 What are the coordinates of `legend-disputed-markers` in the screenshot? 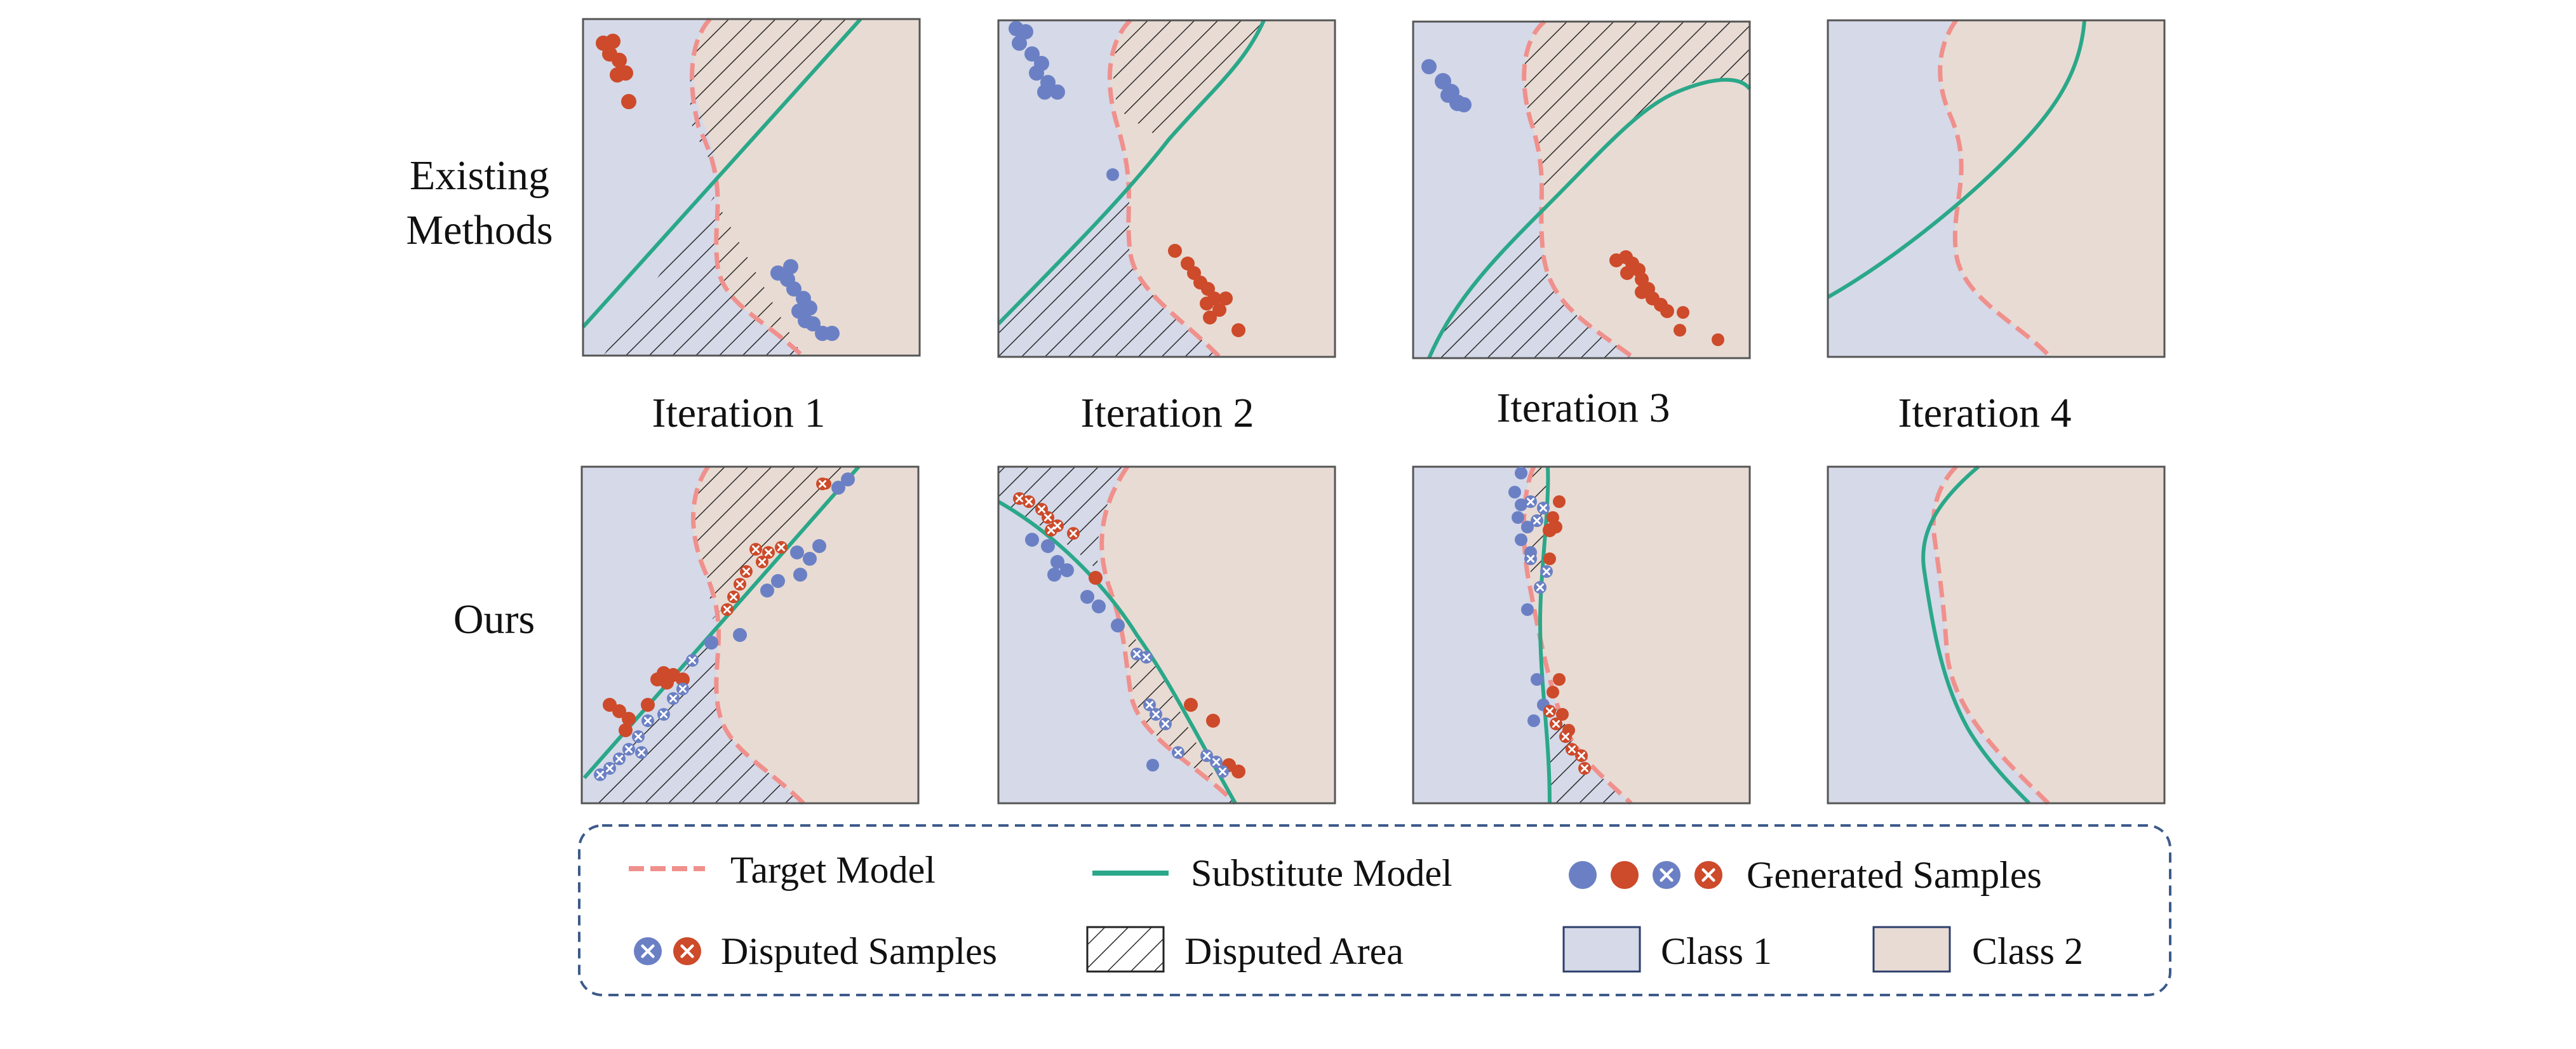 It's located at (667, 951).